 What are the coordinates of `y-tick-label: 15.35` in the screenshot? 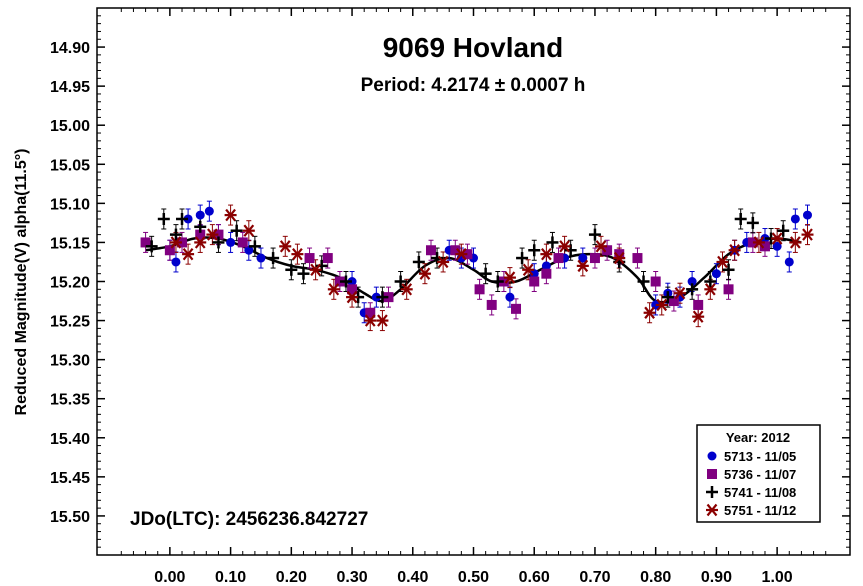 It's located at (70, 400).